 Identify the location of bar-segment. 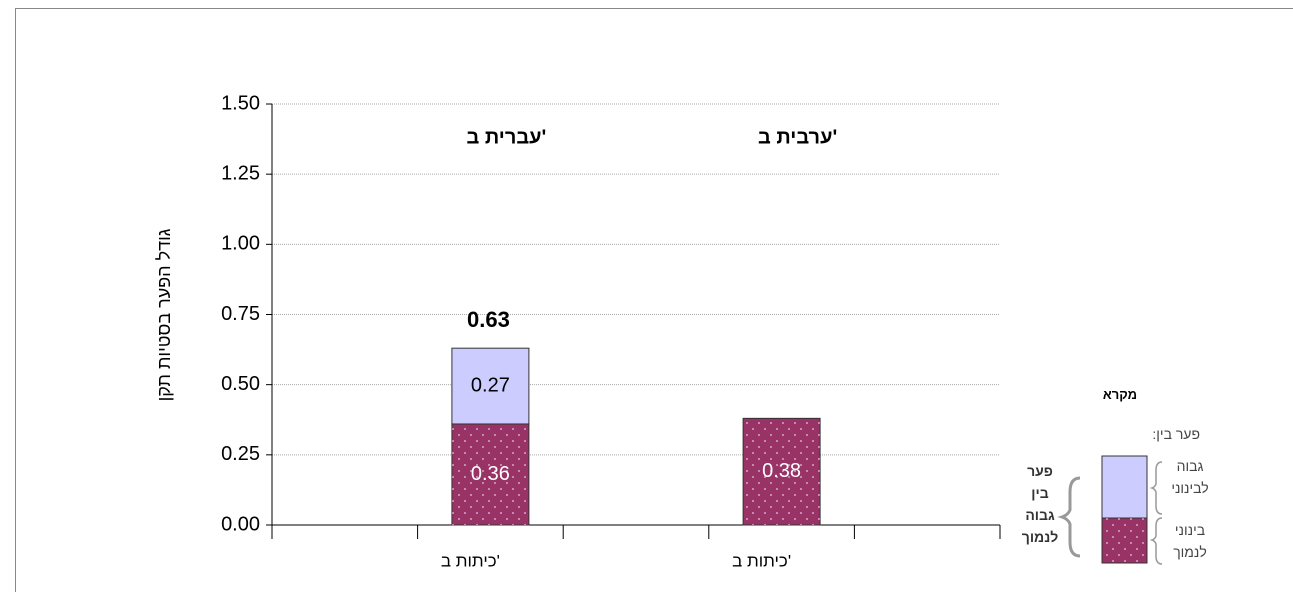
(490, 386).